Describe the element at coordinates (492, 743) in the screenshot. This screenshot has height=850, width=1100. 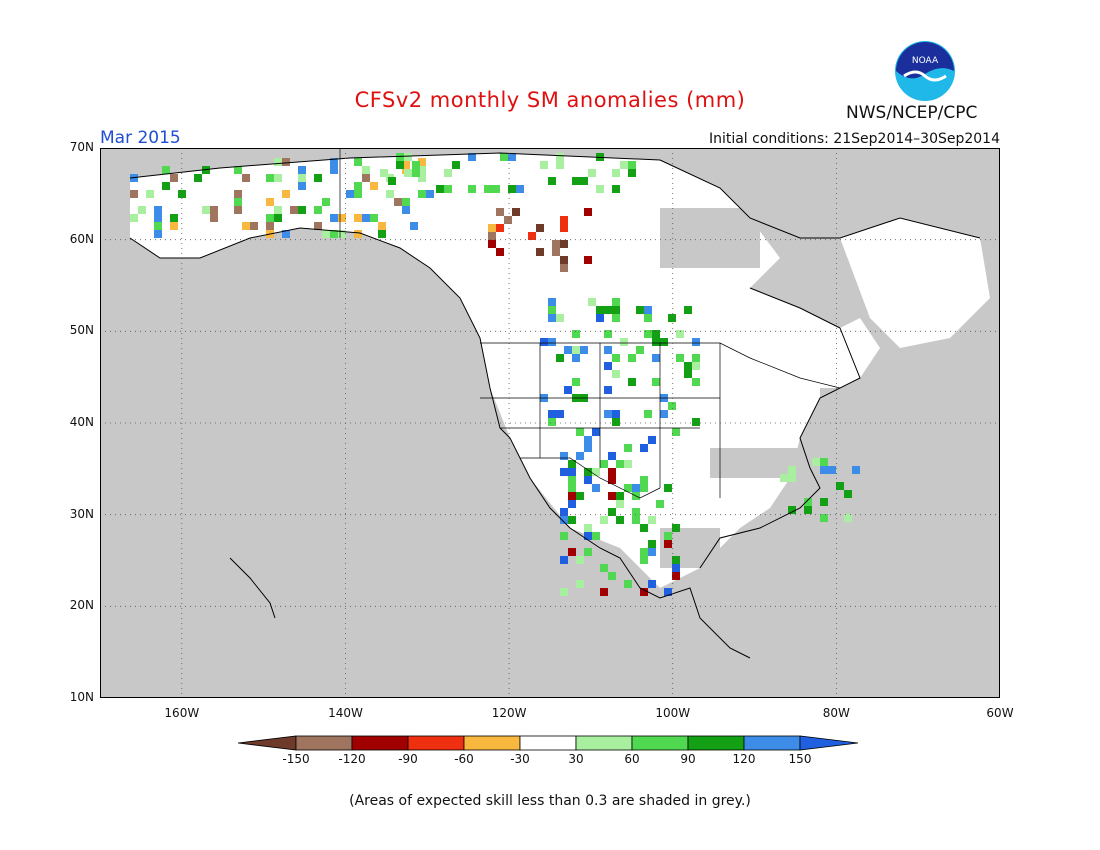
I see `colorbar-segment` at that location.